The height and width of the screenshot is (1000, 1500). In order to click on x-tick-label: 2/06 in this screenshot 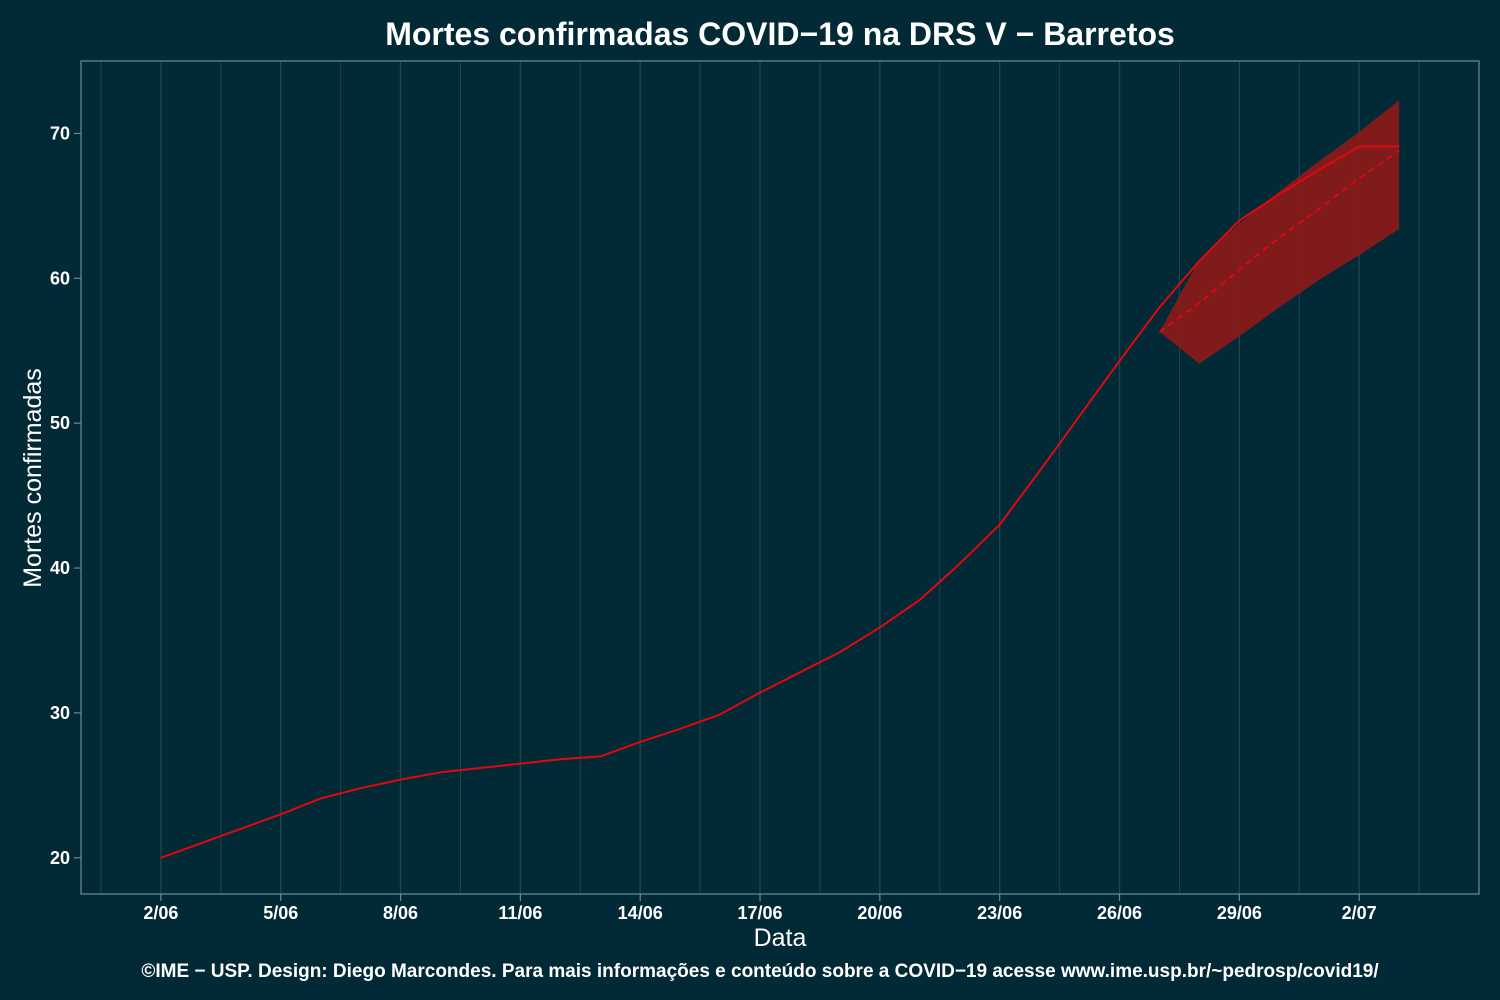, I will do `click(160, 913)`.